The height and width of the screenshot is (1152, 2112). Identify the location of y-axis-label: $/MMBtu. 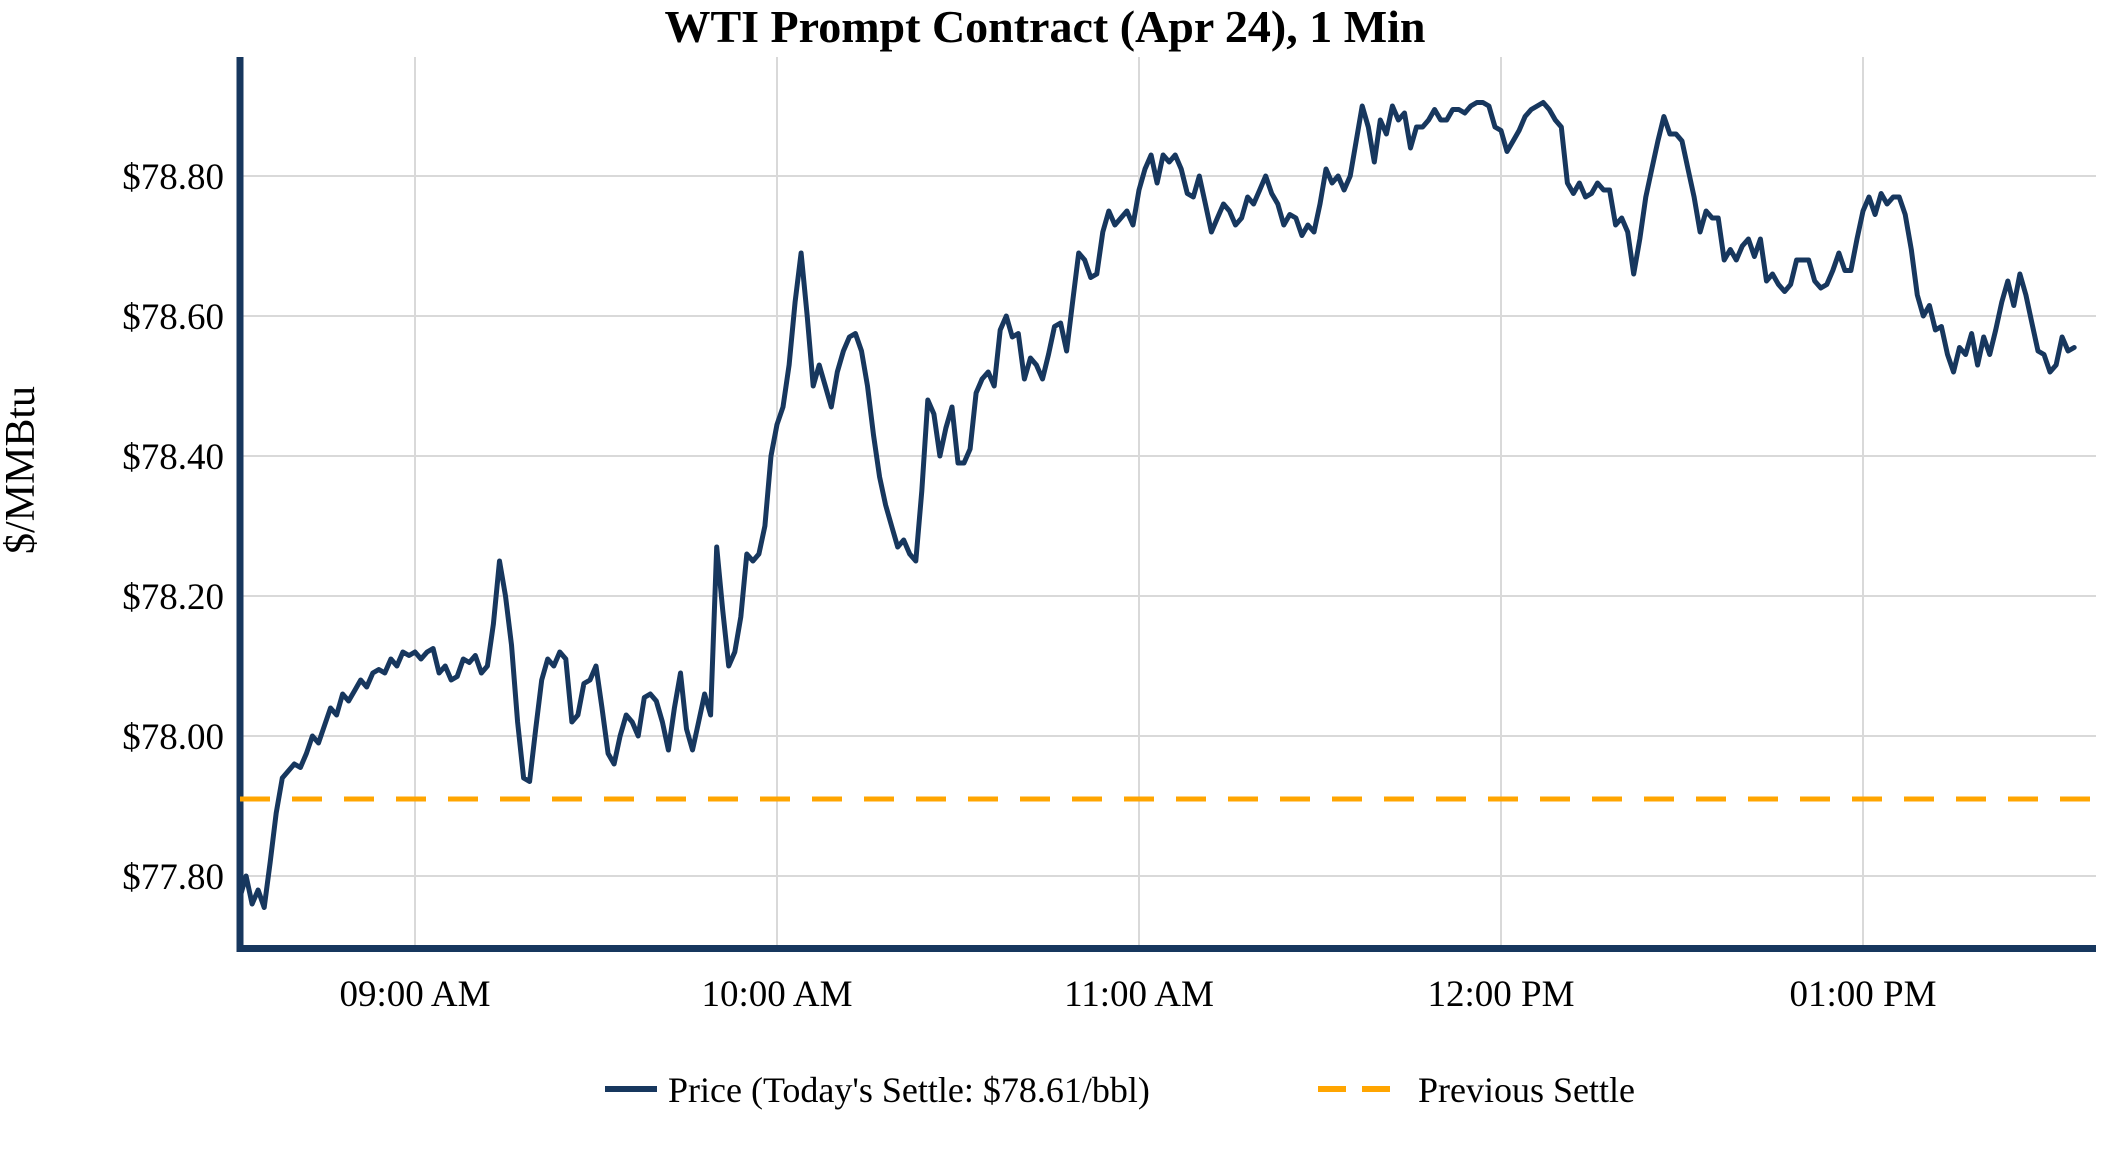
(22, 470).